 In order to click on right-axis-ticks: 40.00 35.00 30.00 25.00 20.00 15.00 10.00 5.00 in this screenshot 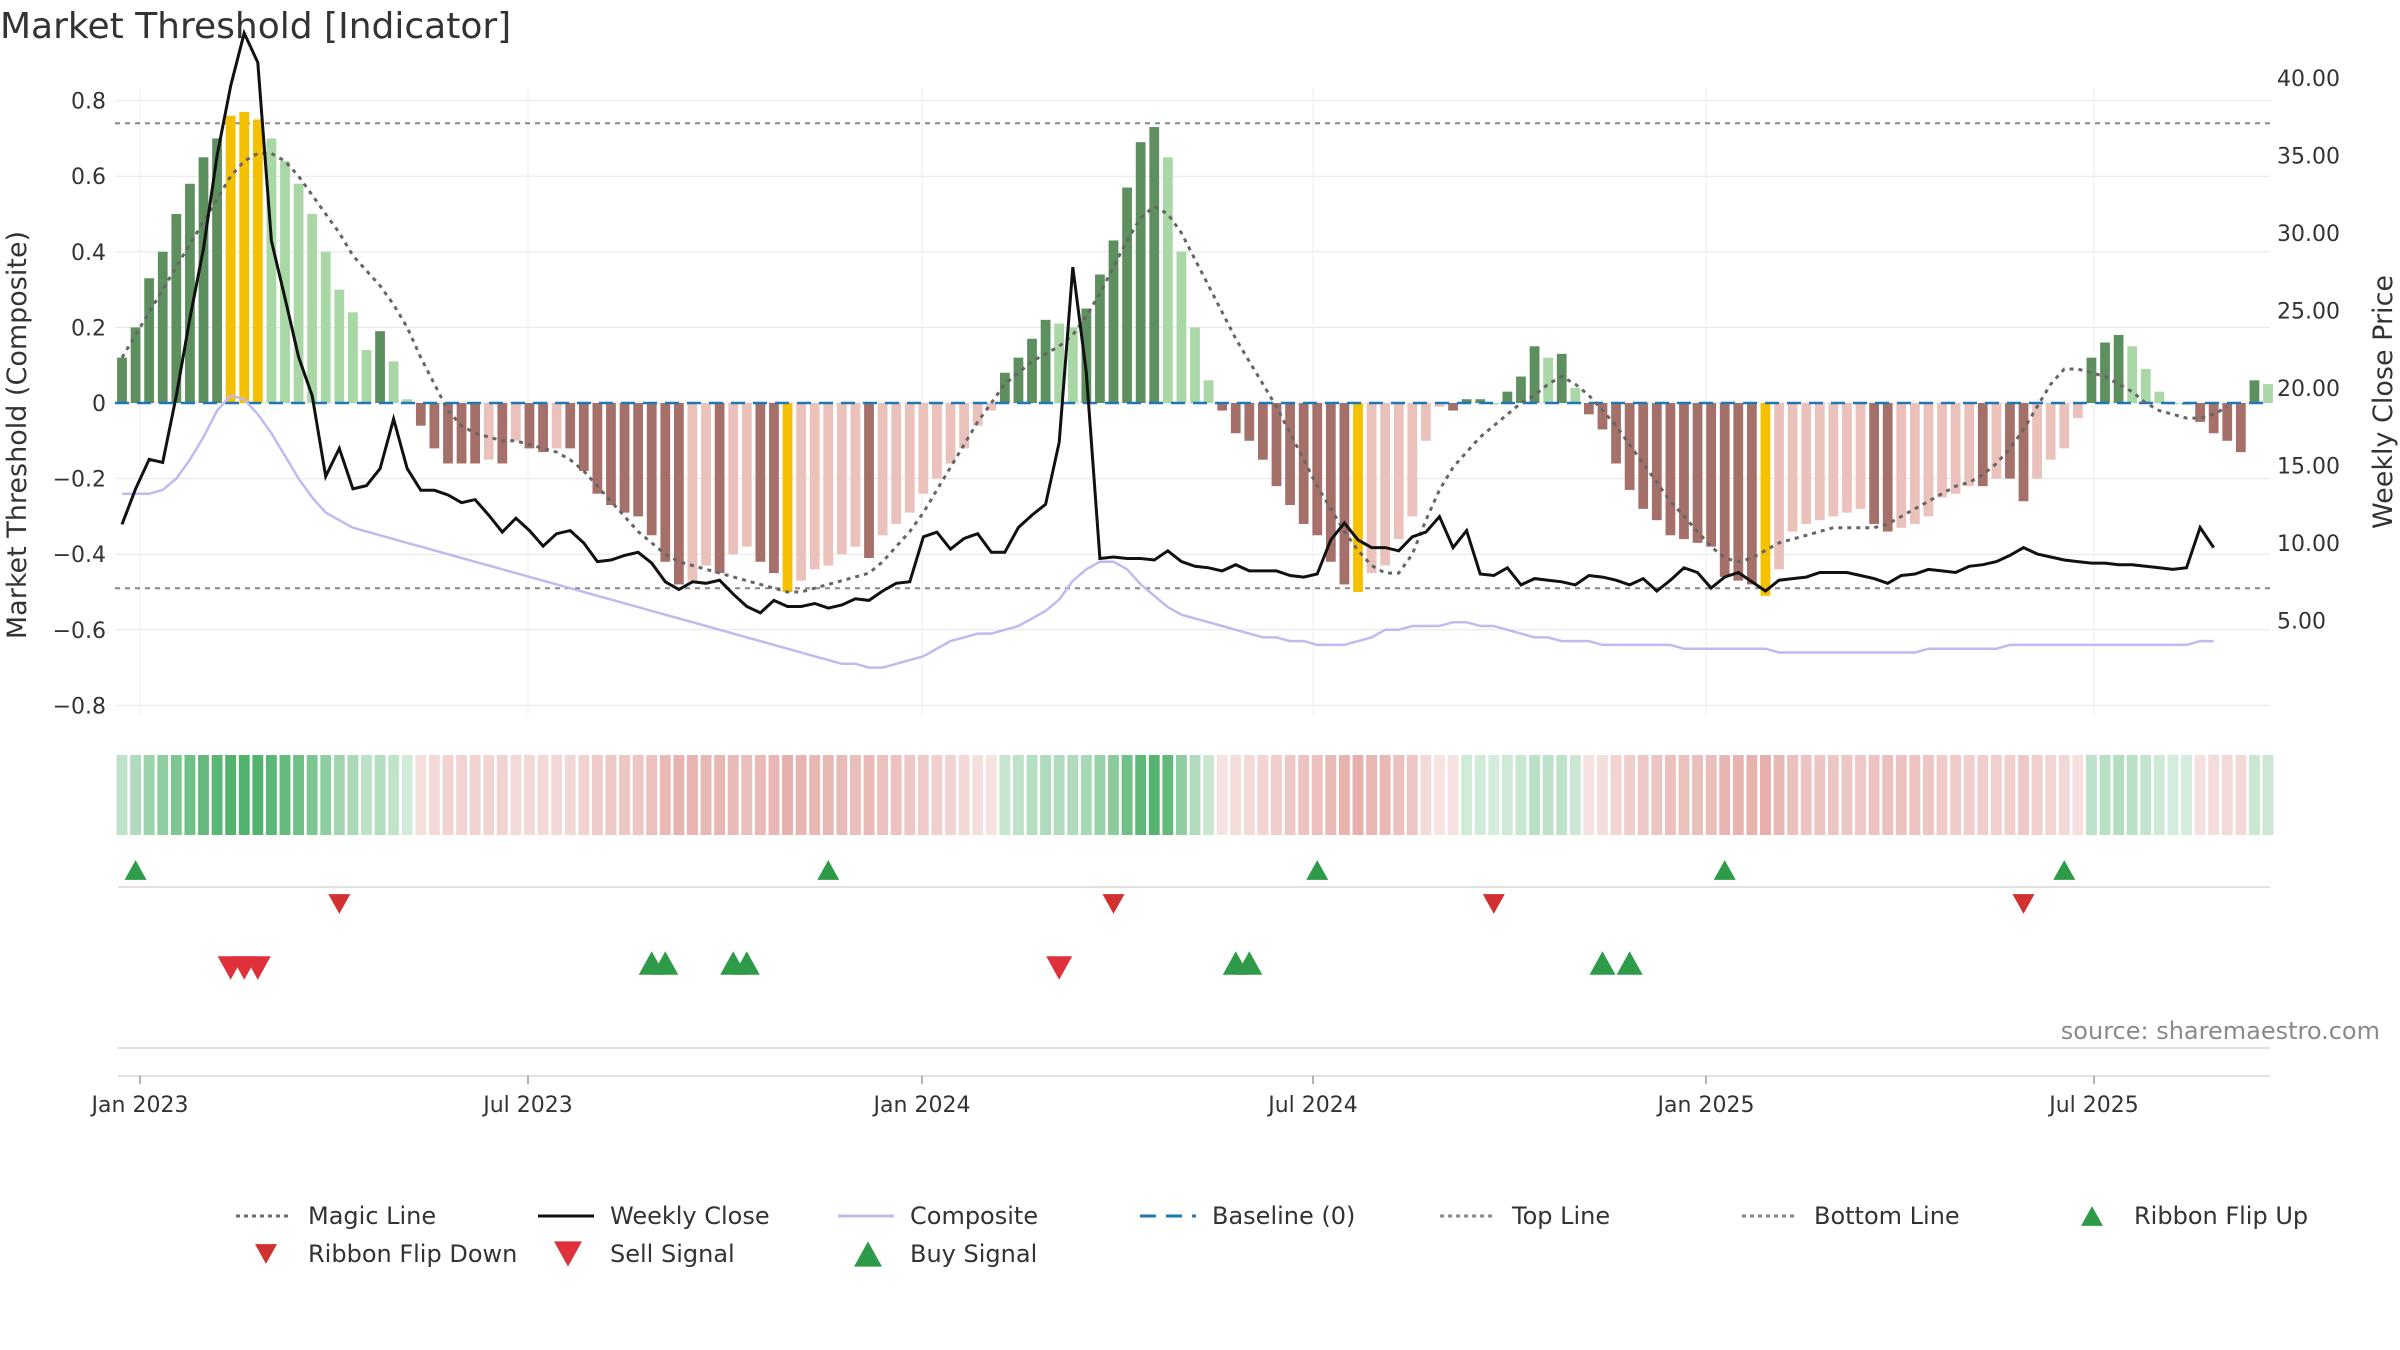, I will do `click(2308, 351)`.